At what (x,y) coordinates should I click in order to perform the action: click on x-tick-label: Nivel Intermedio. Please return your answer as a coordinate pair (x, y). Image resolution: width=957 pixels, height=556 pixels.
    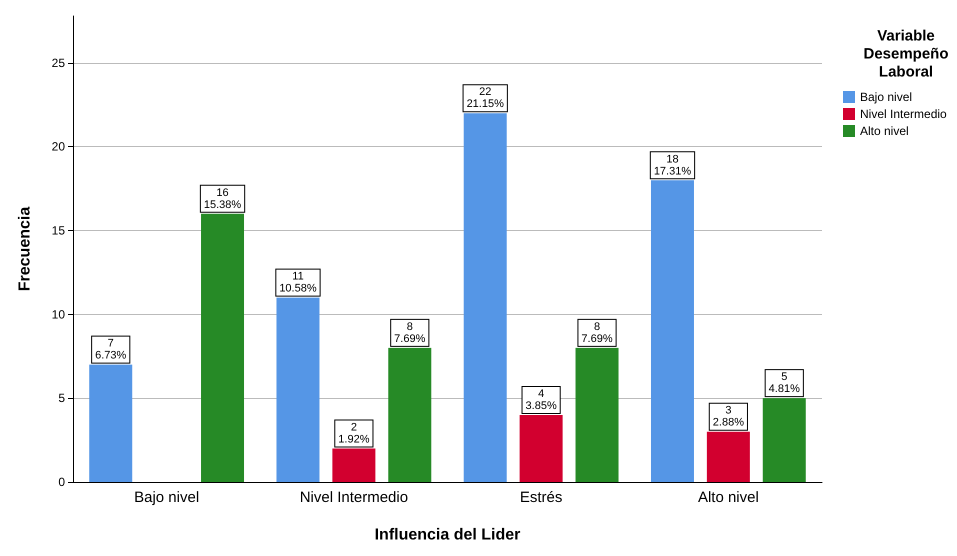
    Looking at the image, I should click on (354, 497).